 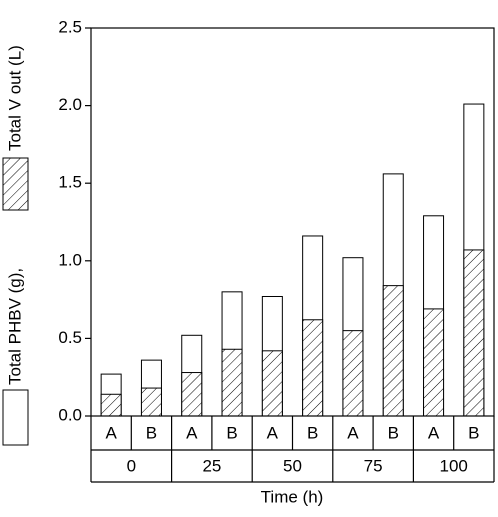 What do you see at coordinates (70, 414) in the screenshot?
I see `y-tick-label: 0.0` at bounding box center [70, 414].